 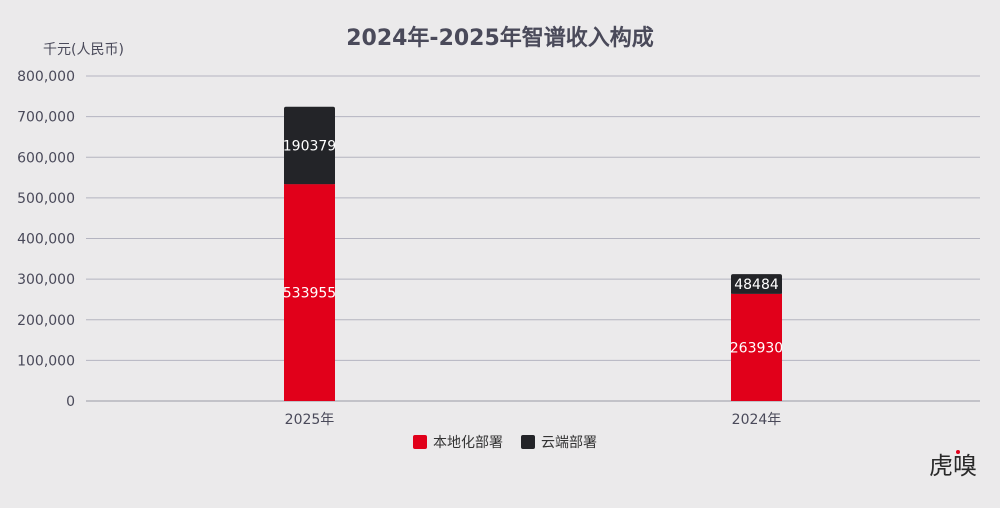 I want to click on y-tick-label: 400,000, so click(x=46, y=240).